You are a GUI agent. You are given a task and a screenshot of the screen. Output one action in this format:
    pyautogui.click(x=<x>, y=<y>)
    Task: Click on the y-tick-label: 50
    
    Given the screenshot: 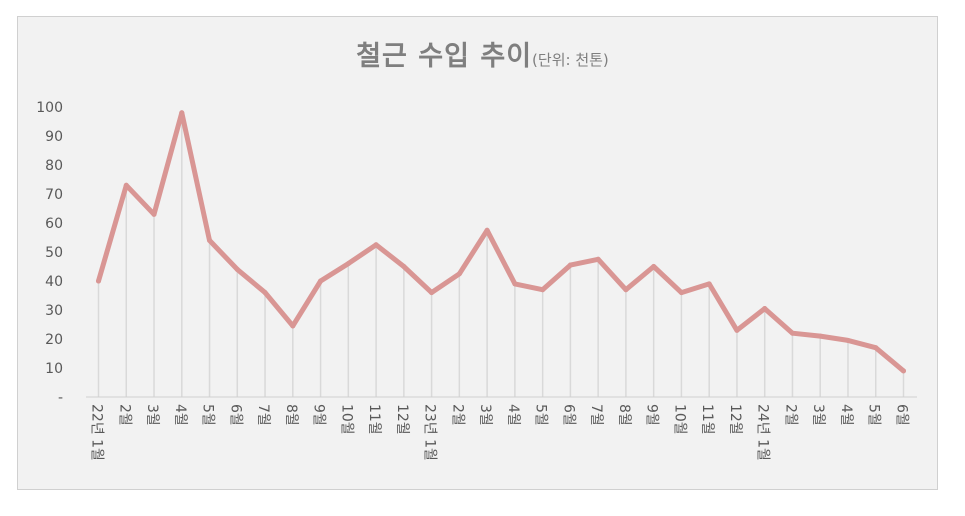 What is the action you would take?
    pyautogui.click(x=54, y=253)
    